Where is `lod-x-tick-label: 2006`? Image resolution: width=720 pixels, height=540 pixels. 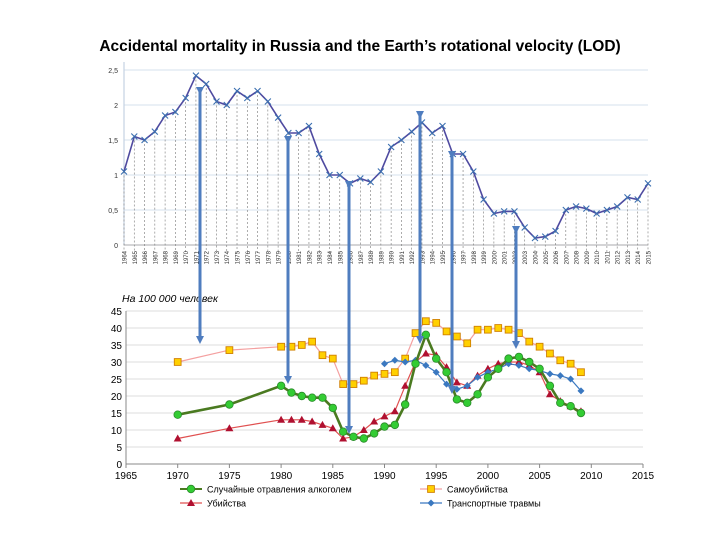
lod-x-tick-label: 2006 is located at coordinates (557, 257).